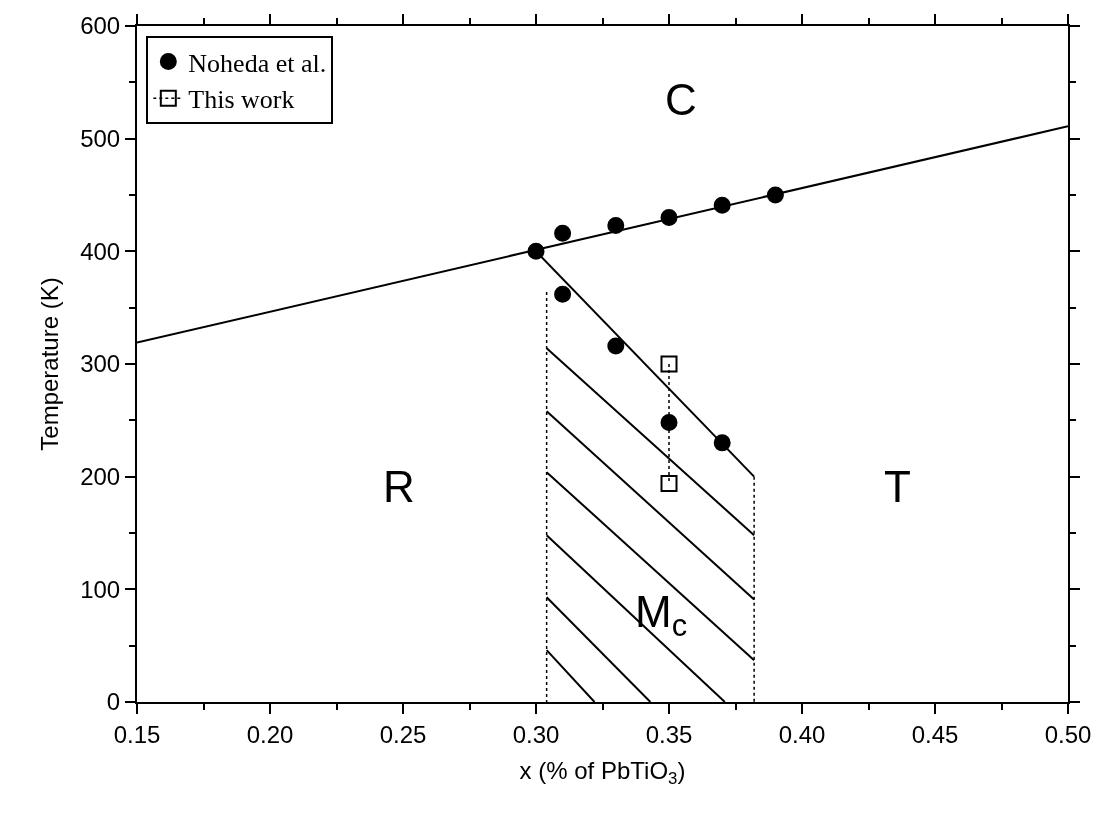  I want to click on annotation: C, so click(681, 99).